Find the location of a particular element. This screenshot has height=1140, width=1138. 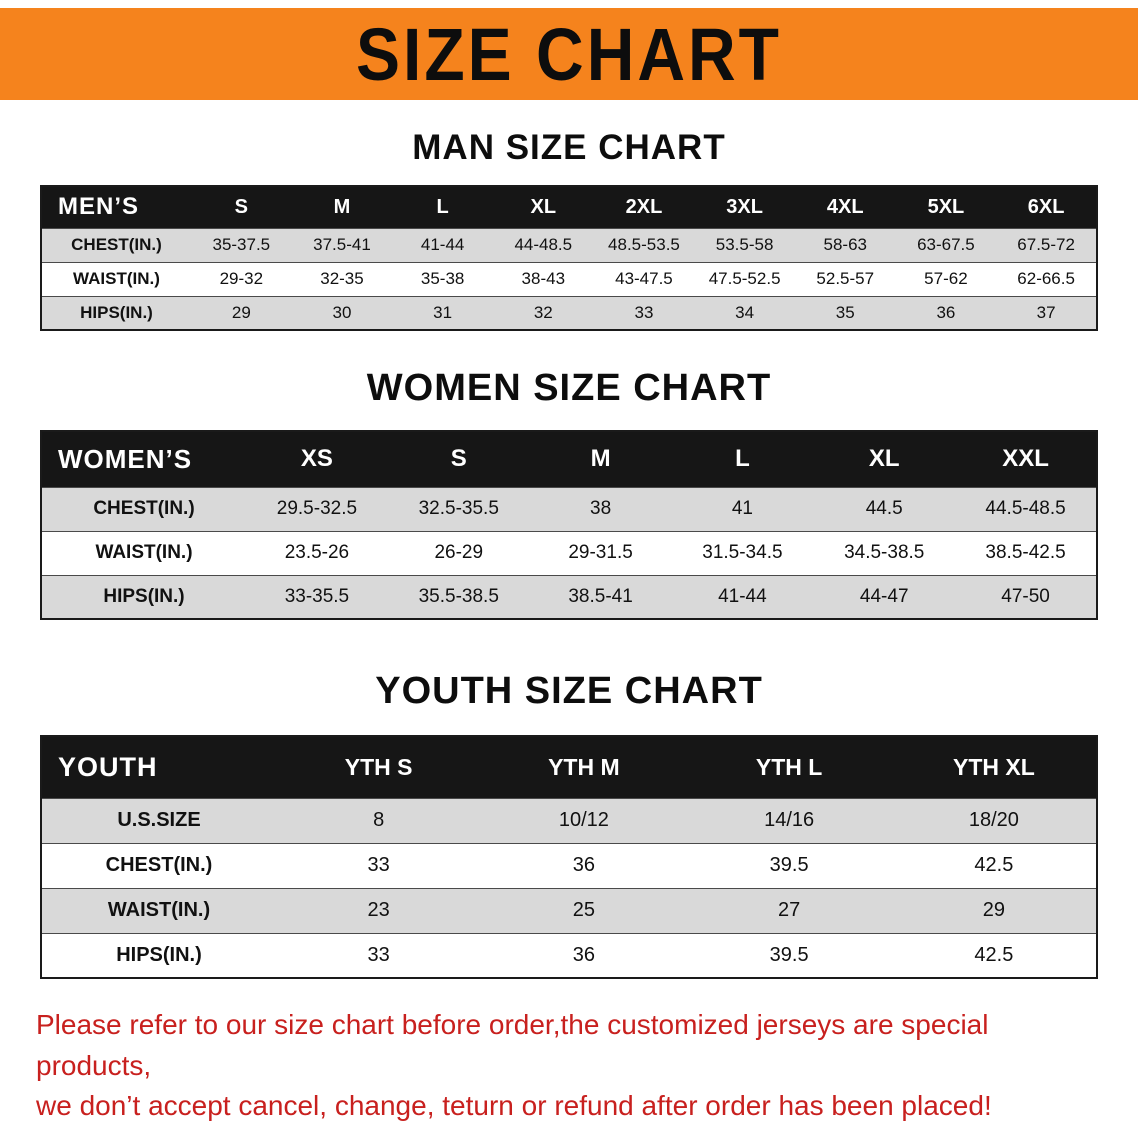

size-value-cell: 18/20 is located at coordinates (994, 820).